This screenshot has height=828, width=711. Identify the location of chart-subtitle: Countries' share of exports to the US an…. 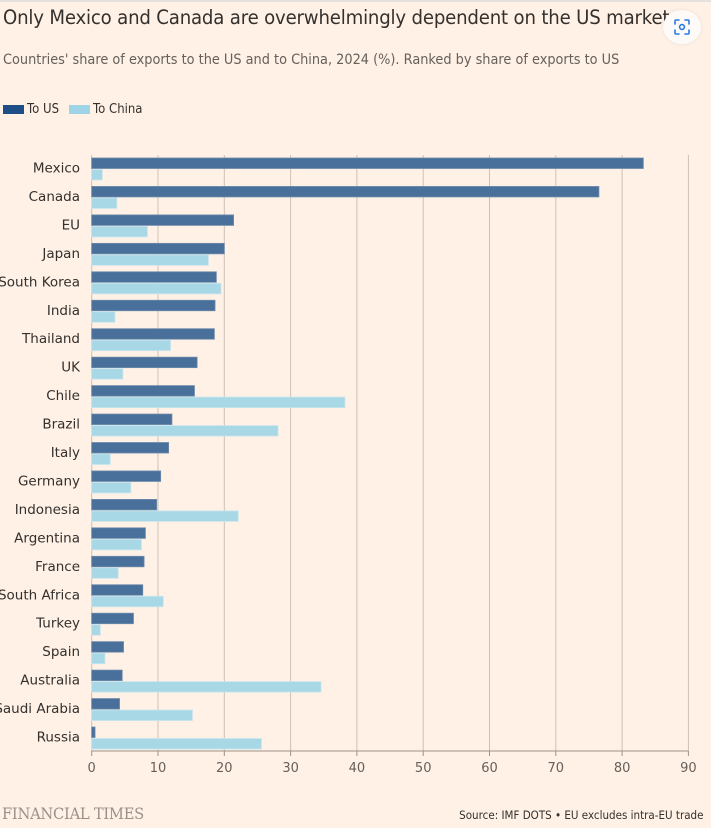
(311, 60).